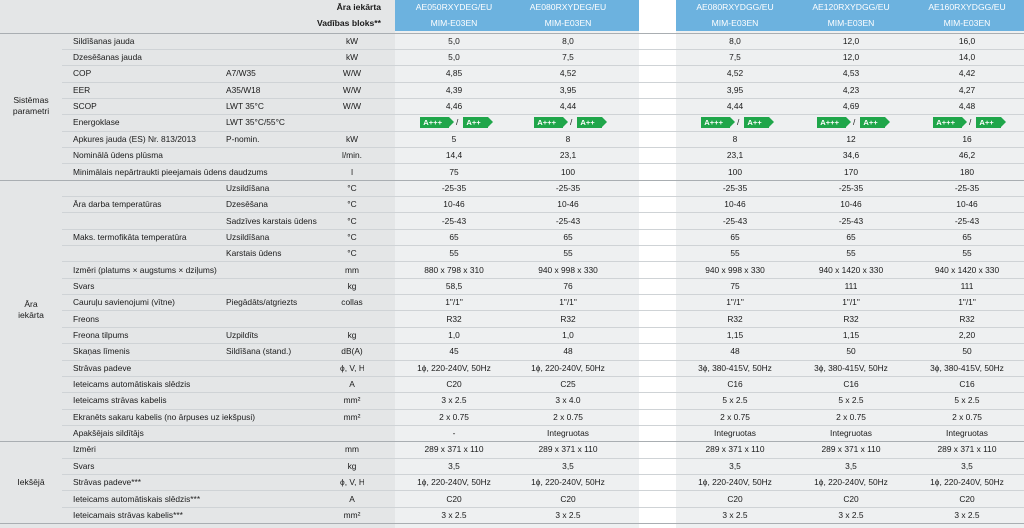 Image resolution: width=1024 pixels, height=528 pixels. I want to click on value-cell: 940 x 998 x 330, so click(735, 269).